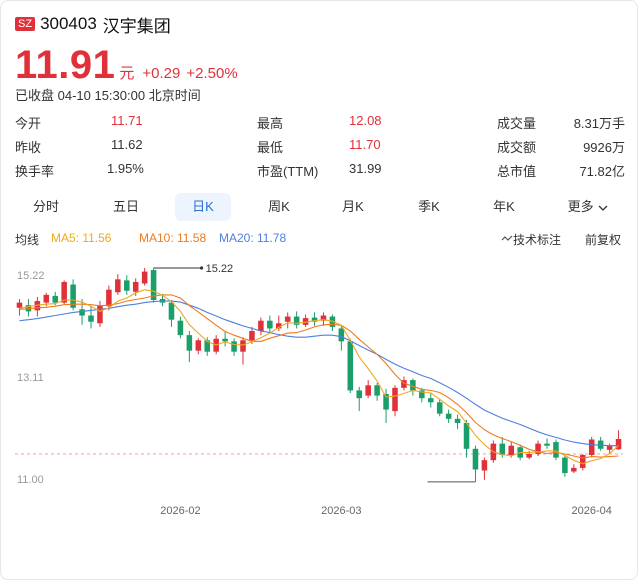 The height and width of the screenshot is (580, 638). Describe the element at coordinates (173, 238) in the screenshot. I see `ma10-value: MA10: 11.58` at that location.